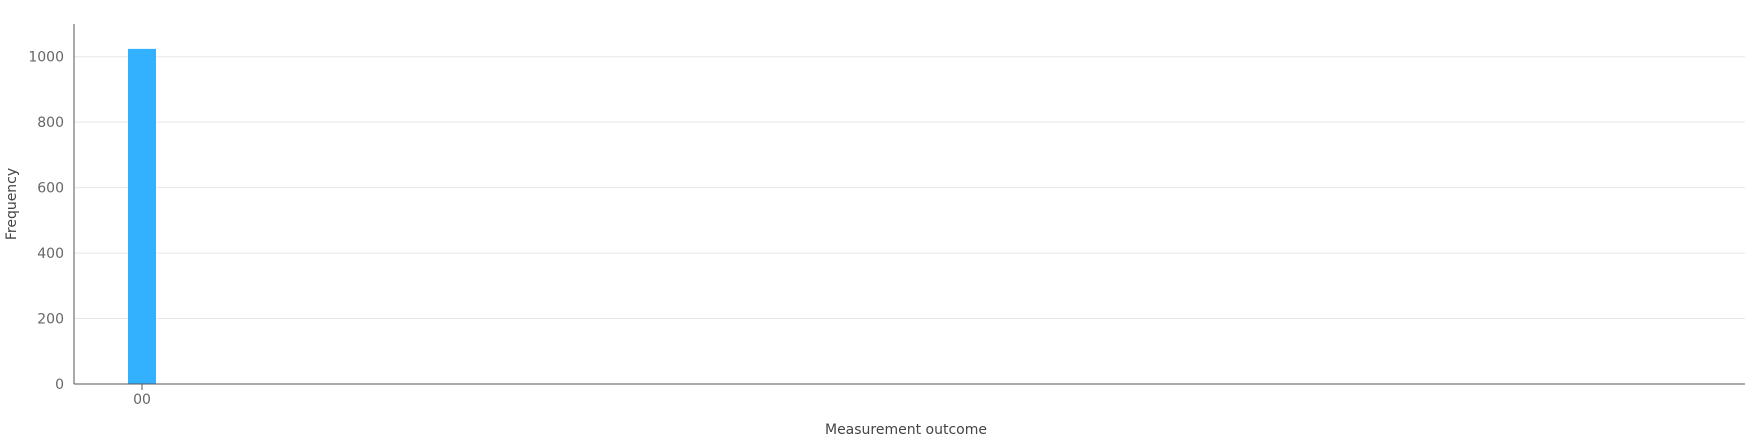  Describe the element at coordinates (142, 400) in the screenshot. I see `x-tick-label-00: 00` at that location.